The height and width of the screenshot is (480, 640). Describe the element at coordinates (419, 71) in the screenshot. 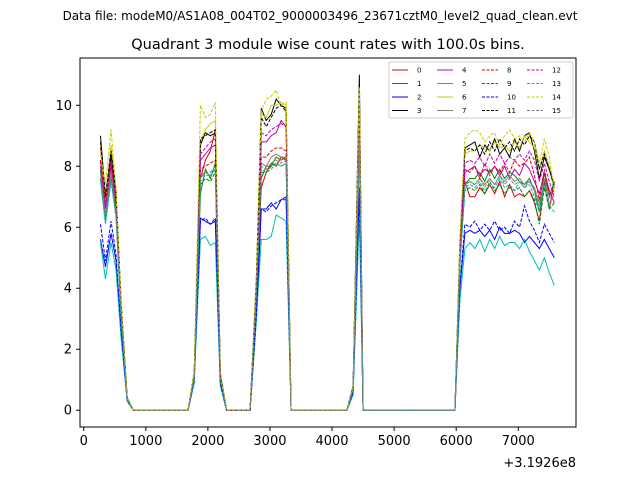

I see `legend-label-0: 0` at that location.